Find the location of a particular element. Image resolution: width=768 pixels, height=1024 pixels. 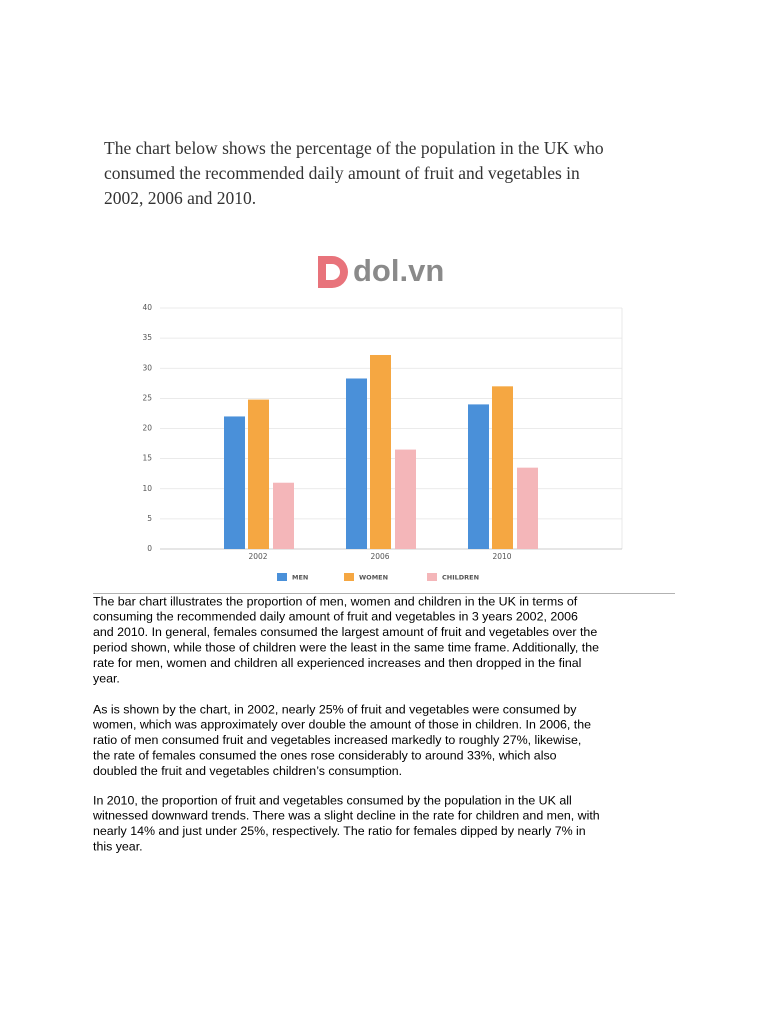

y-tick-label: 30 is located at coordinates (147, 367).